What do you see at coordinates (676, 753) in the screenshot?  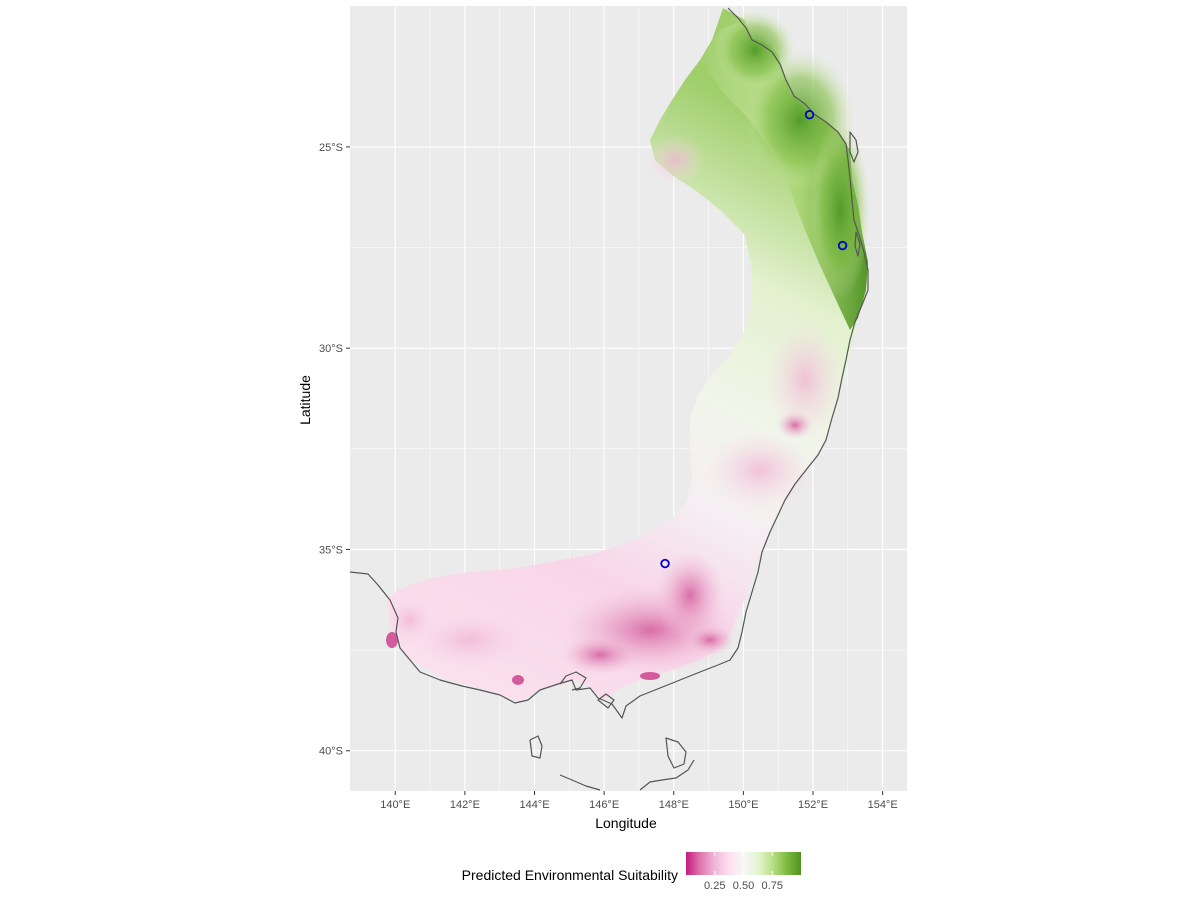 I see `flinders-island` at bounding box center [676, 753].